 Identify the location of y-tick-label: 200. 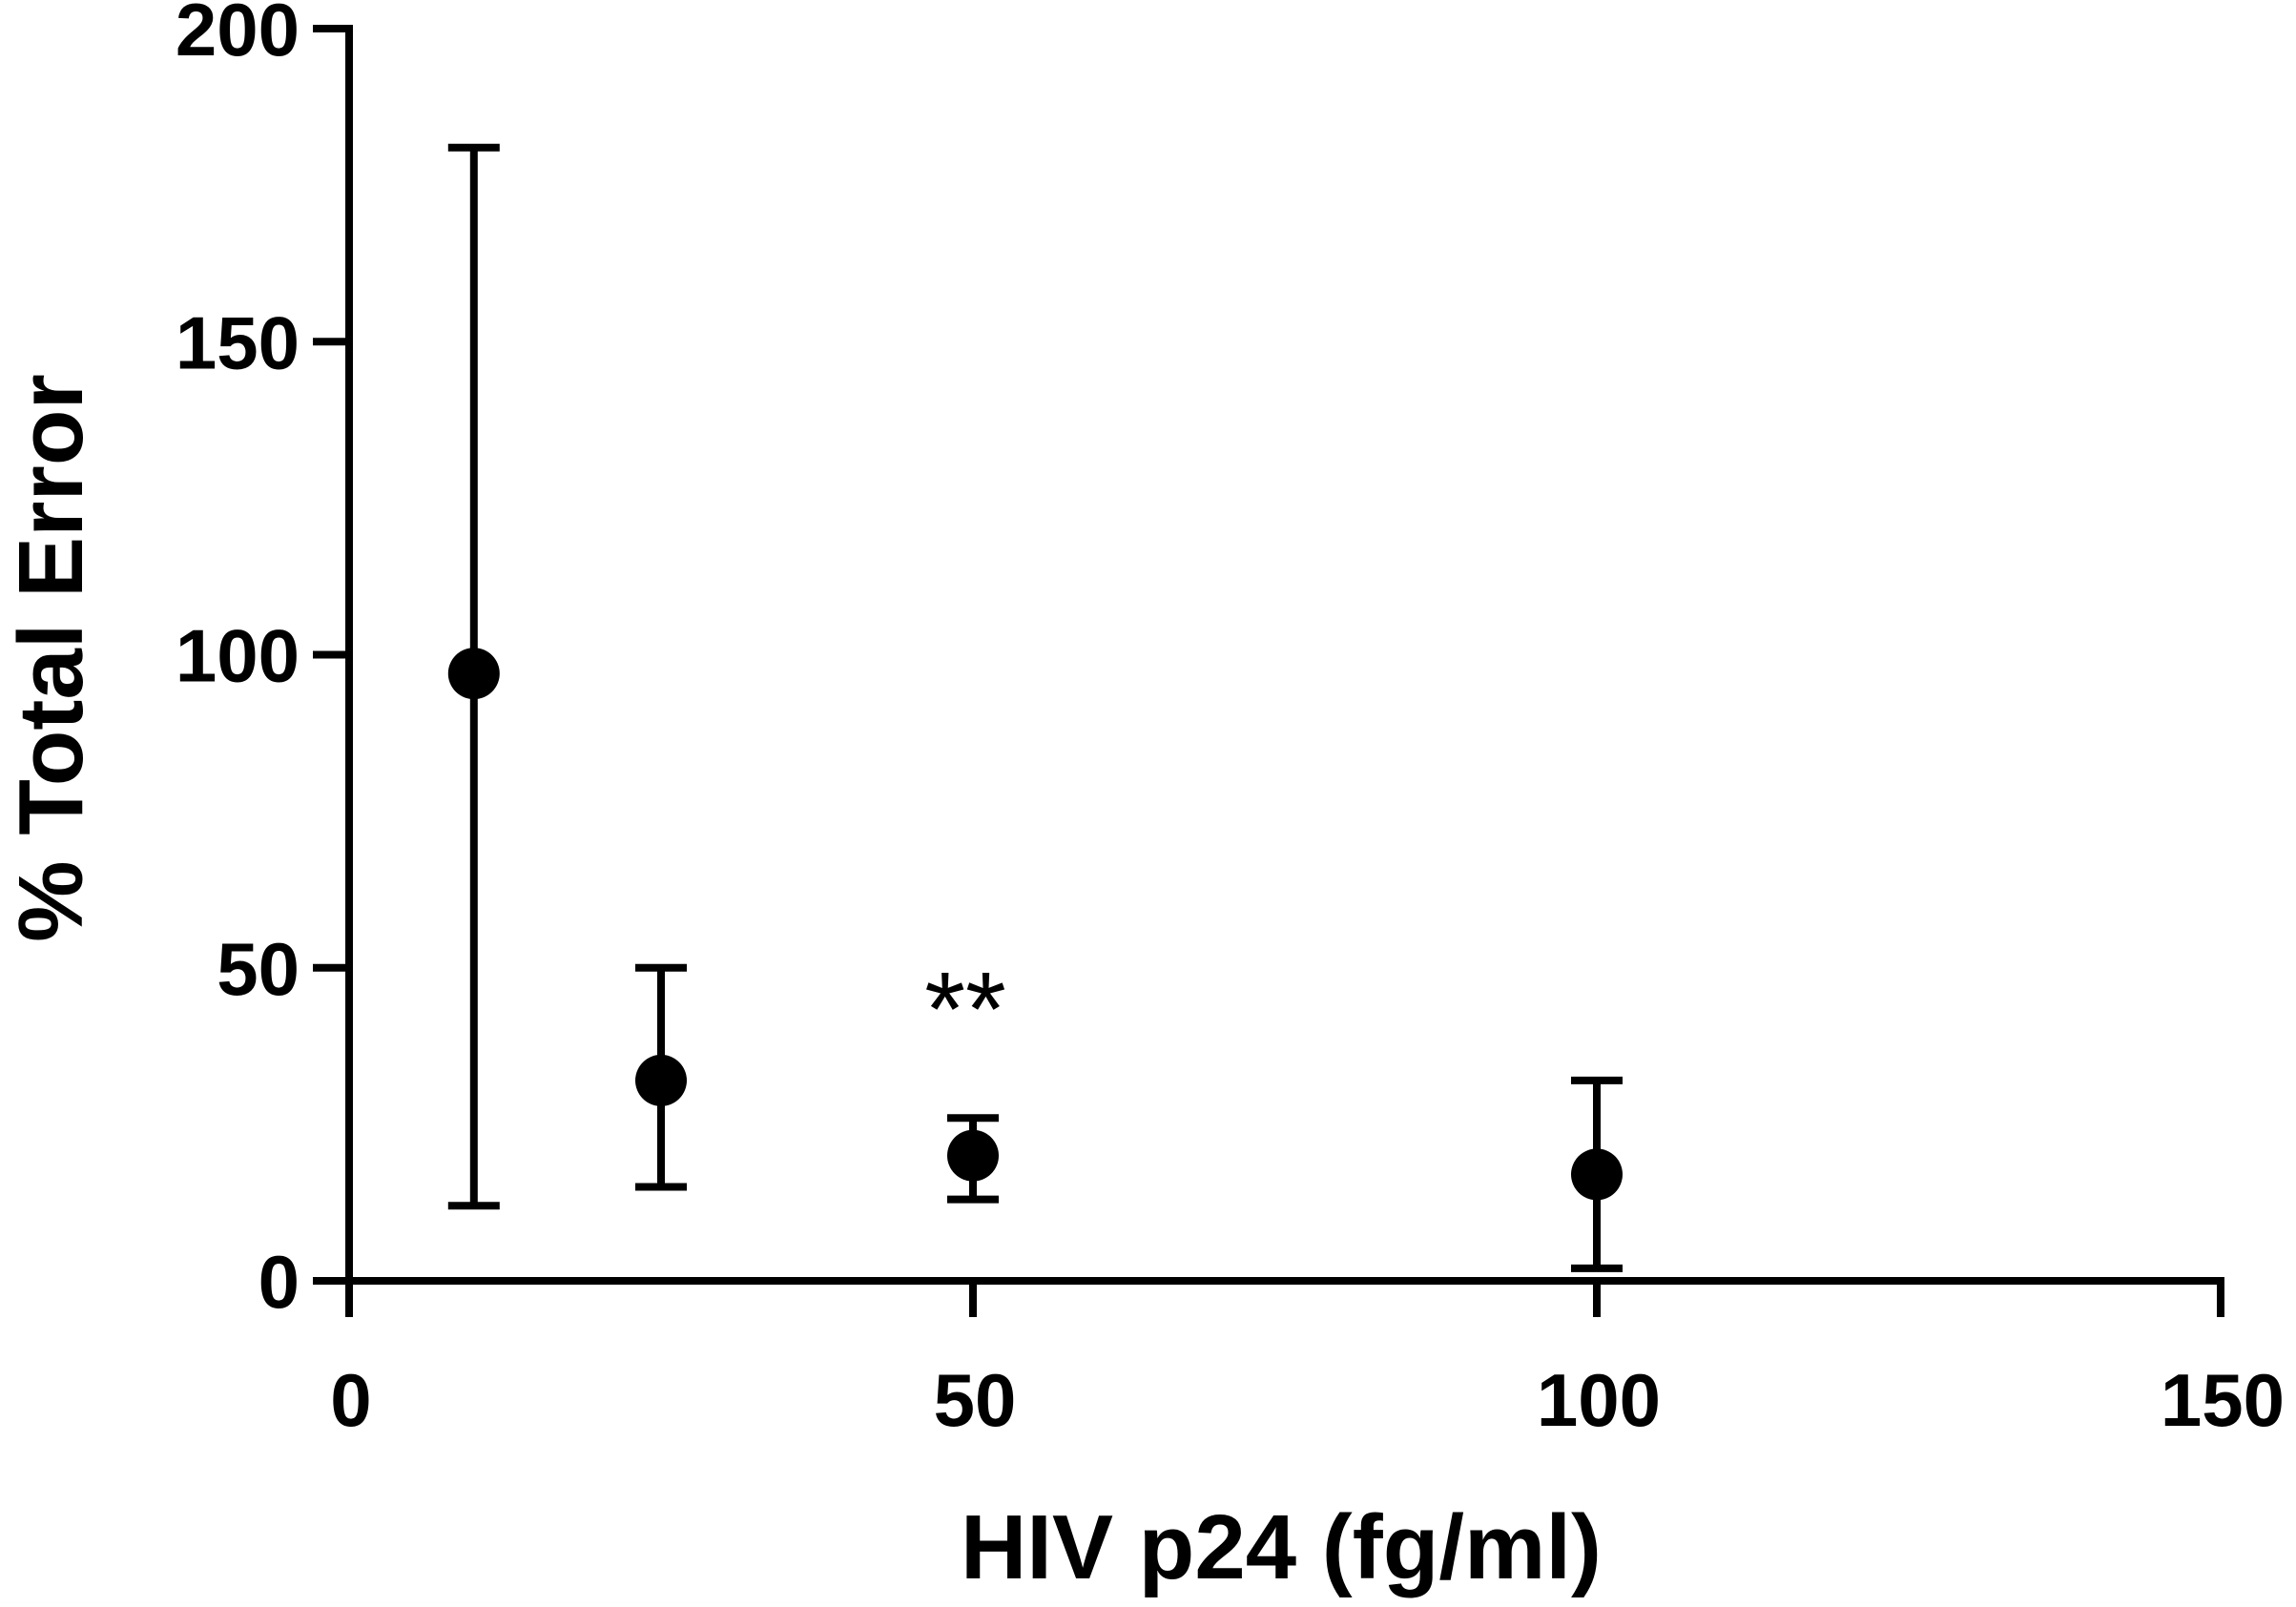
(238, 36).